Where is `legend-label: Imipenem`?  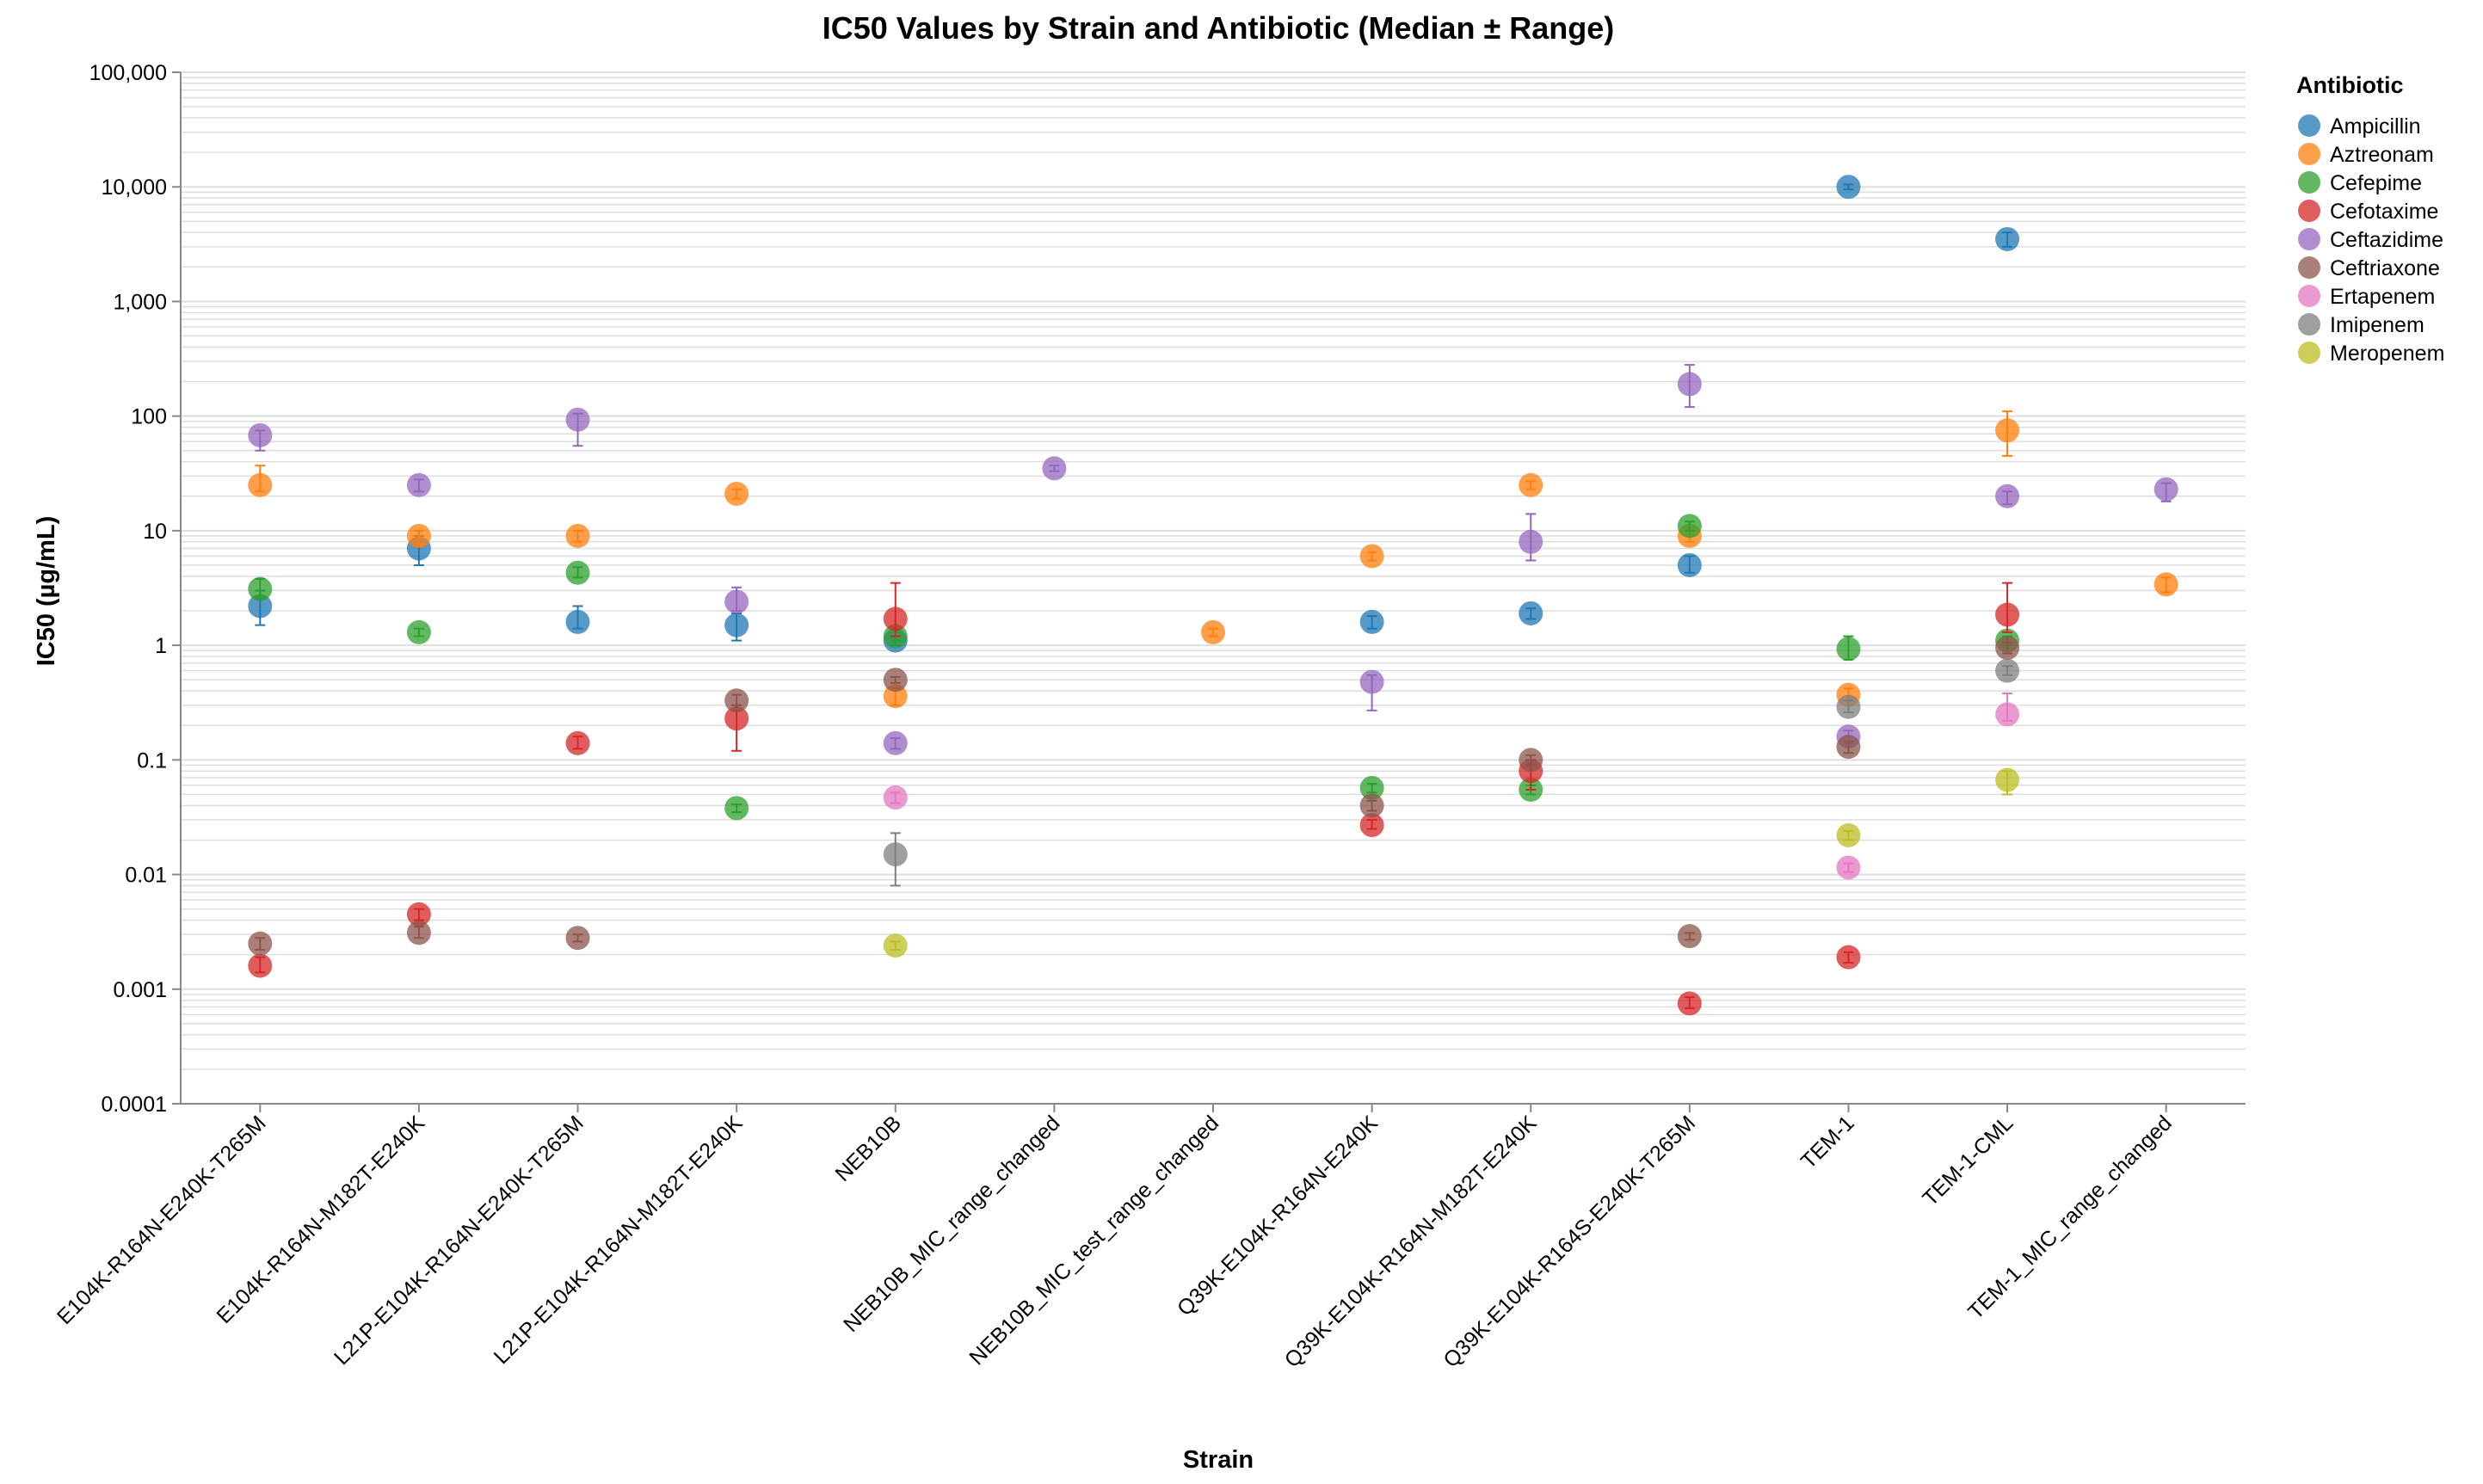
legend-label: Imipenem is located at coordinates (2377, 325).